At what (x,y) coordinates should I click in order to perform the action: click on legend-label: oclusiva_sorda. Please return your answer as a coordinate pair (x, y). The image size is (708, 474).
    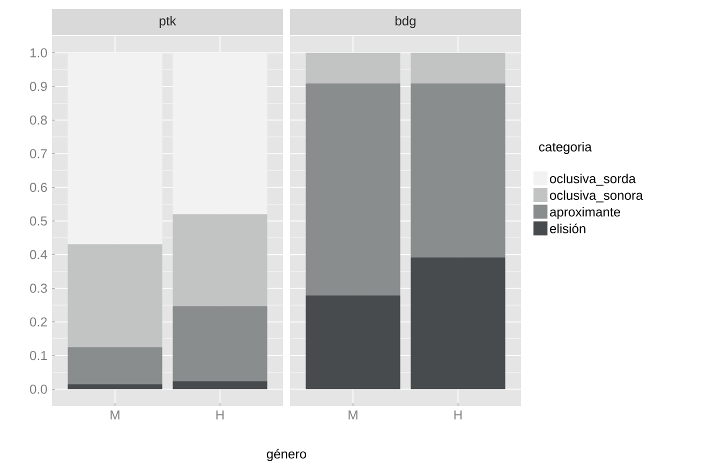
    Looking at the image, I should click on (593, 180).